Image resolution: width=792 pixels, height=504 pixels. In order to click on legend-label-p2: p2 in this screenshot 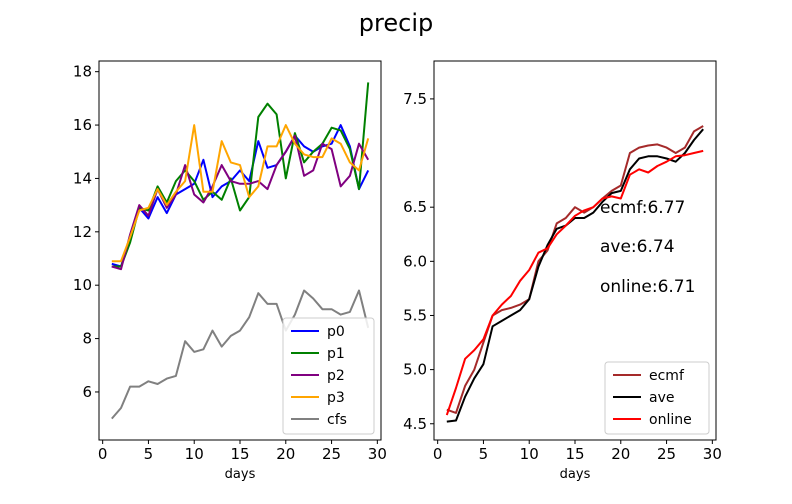, I will do `click(336, 376)`.